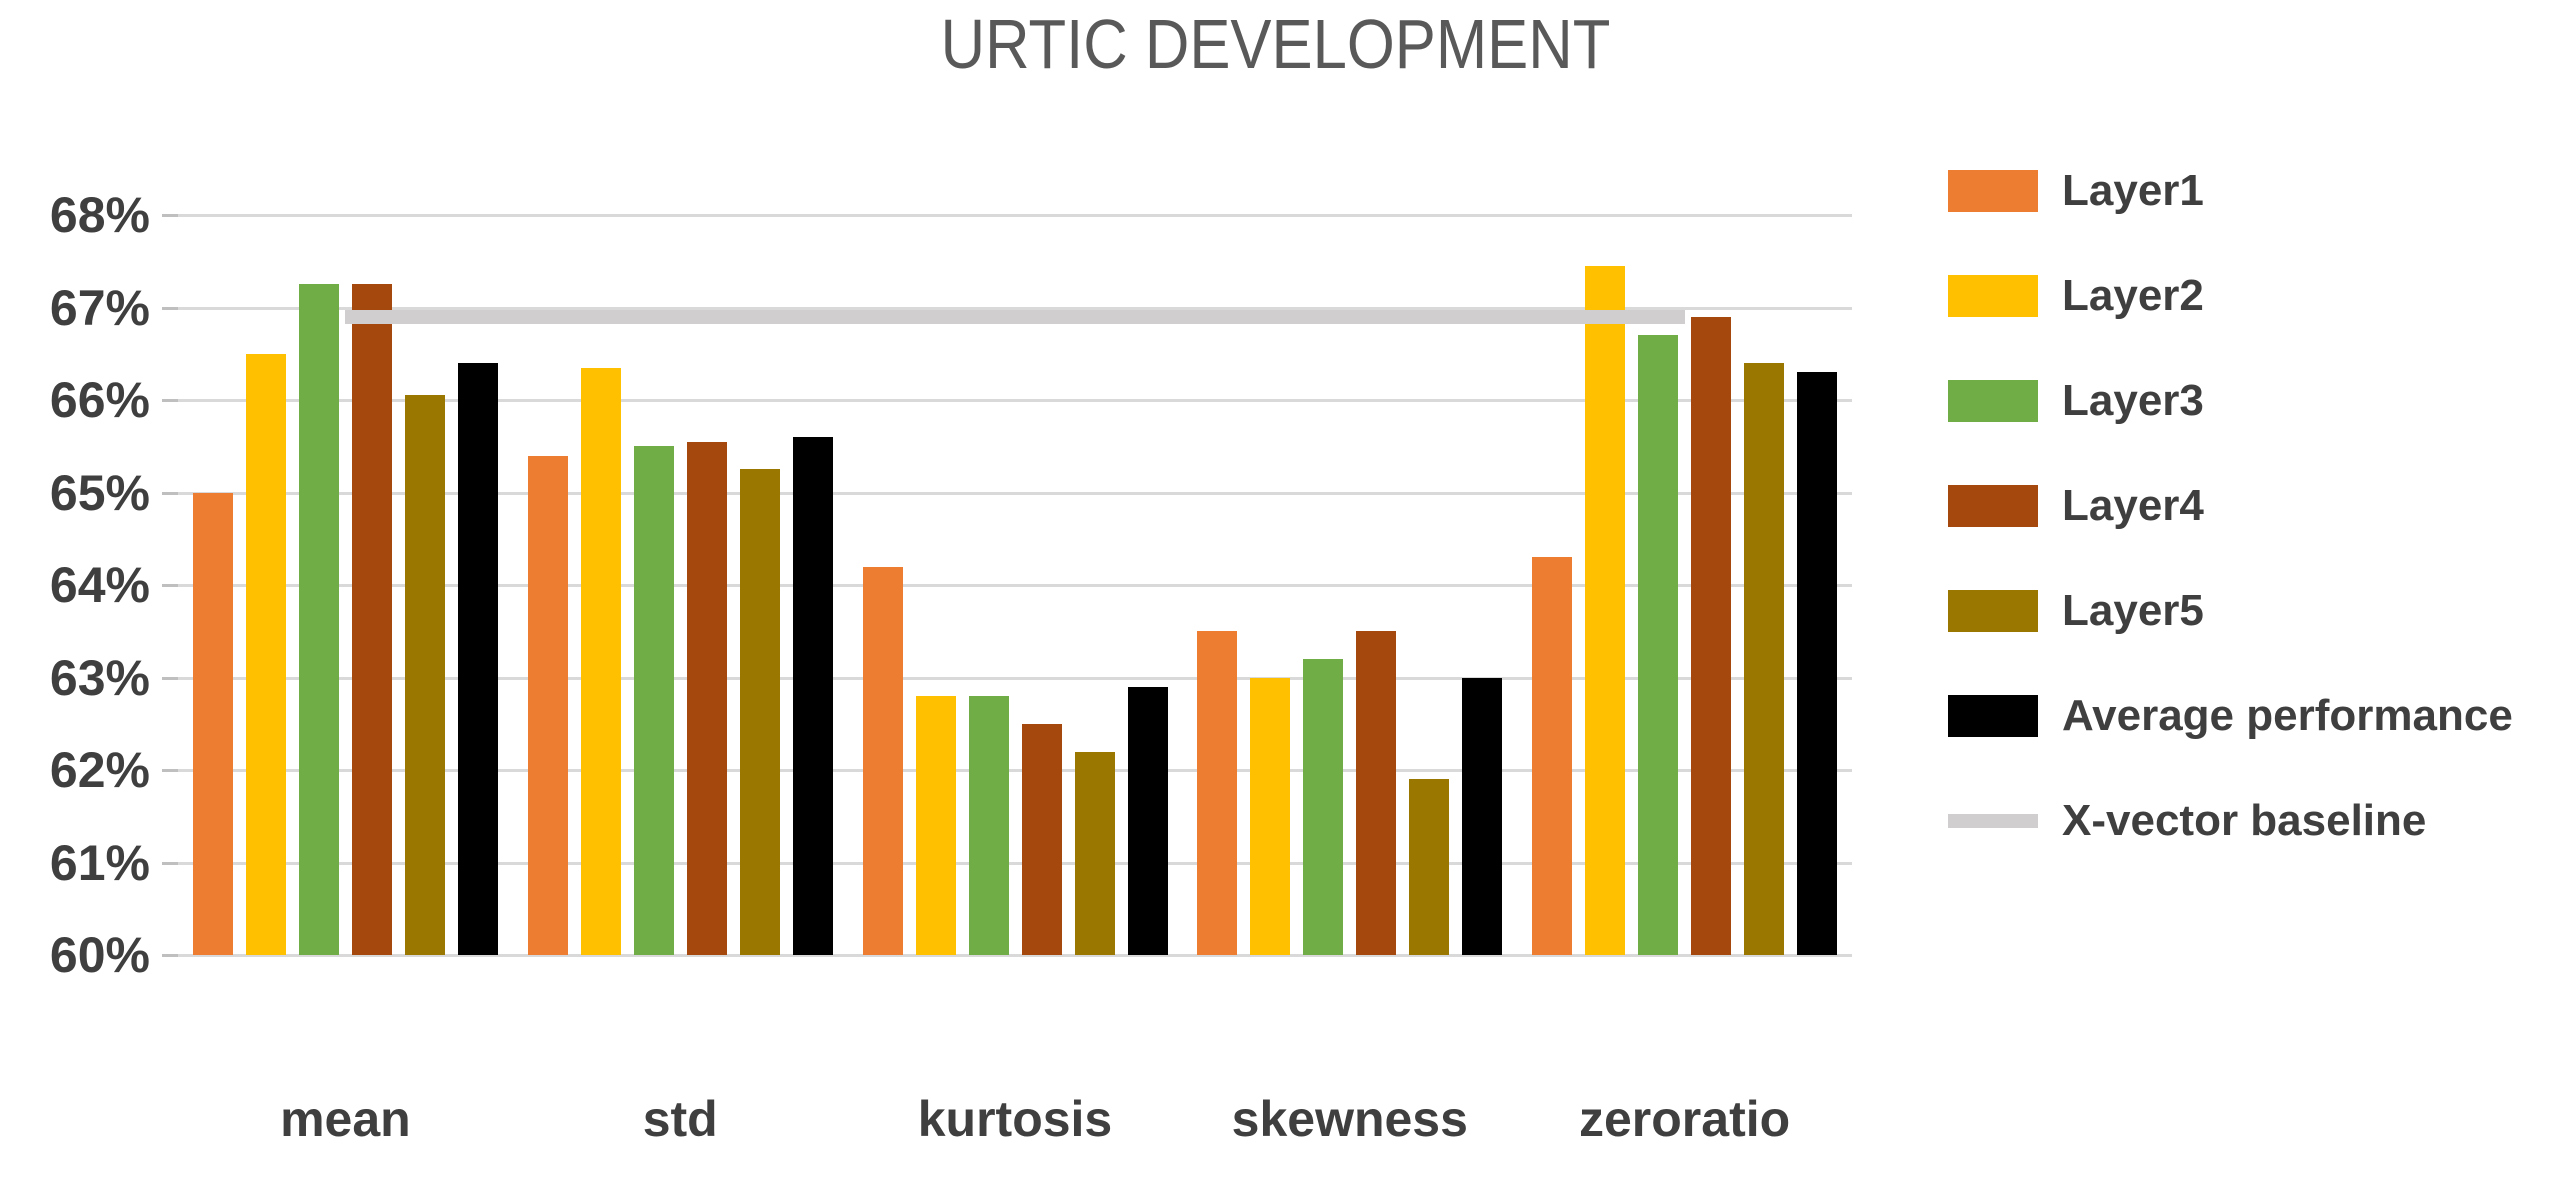 The height and width of the screenshot is (1180, 2551). Describe the element at coordinates (2287, 715) in the screenshot. I see `legend-label: Average performance` at that location.